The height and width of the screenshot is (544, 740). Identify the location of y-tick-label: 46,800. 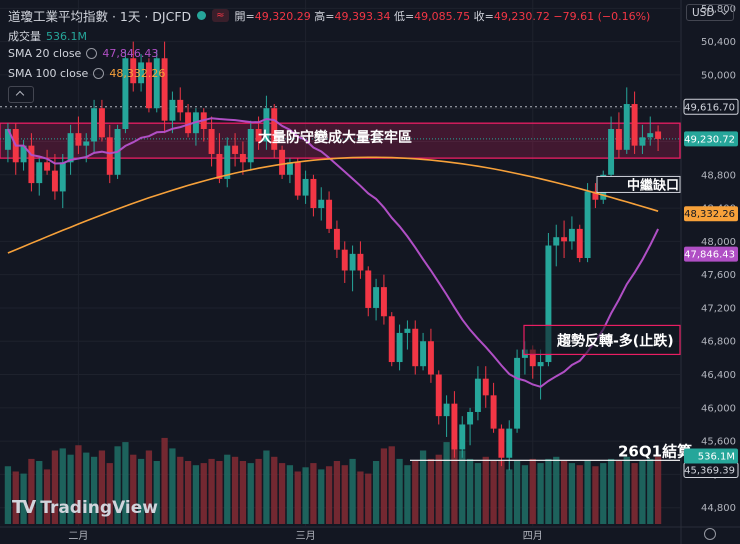
(718, 342).